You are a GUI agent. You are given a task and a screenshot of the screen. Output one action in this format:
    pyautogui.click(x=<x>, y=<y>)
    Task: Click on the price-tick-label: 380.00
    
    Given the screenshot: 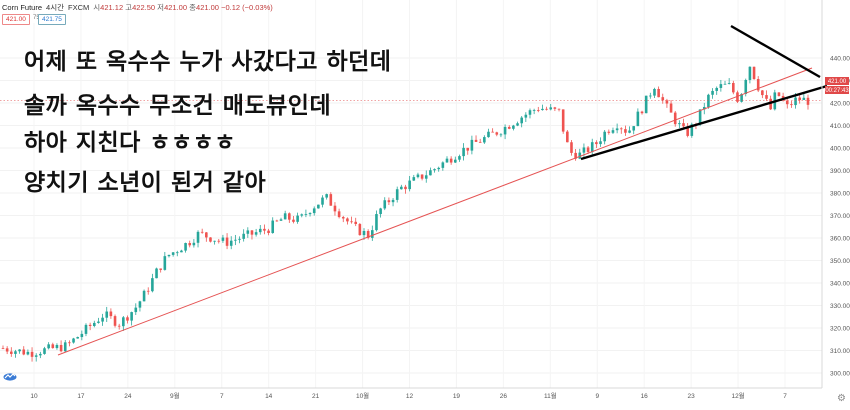 What is the action you would take?
    pyautogui.click(x=840, y=194)
    